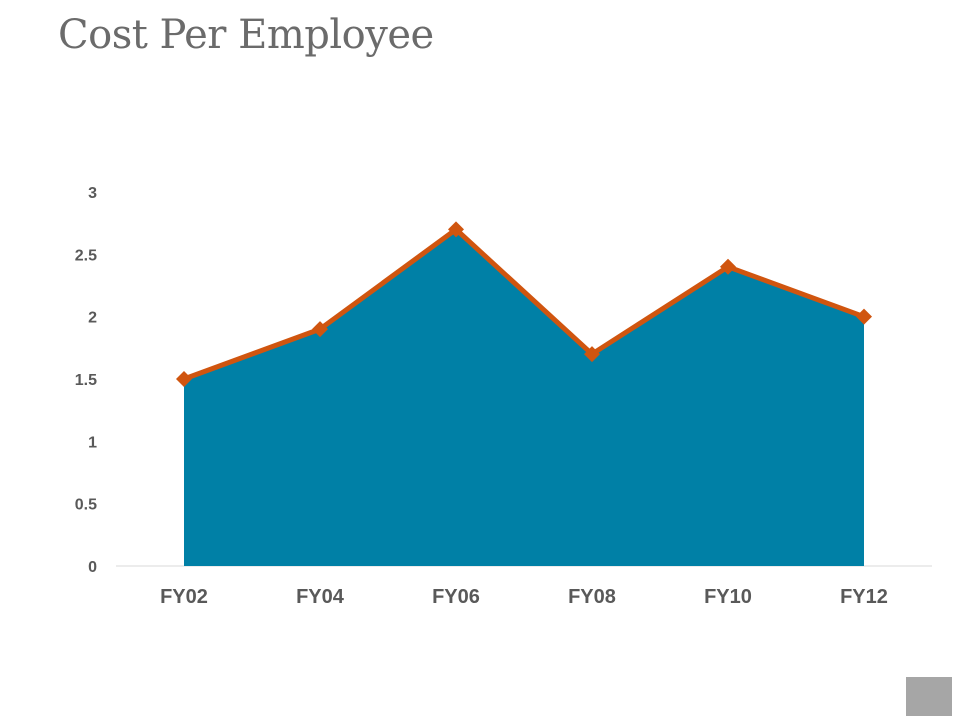  What do you see at coordinates (92, 318) in the screenshot?
I see `y-tick-label: 2` at bounding box center [92, 318].